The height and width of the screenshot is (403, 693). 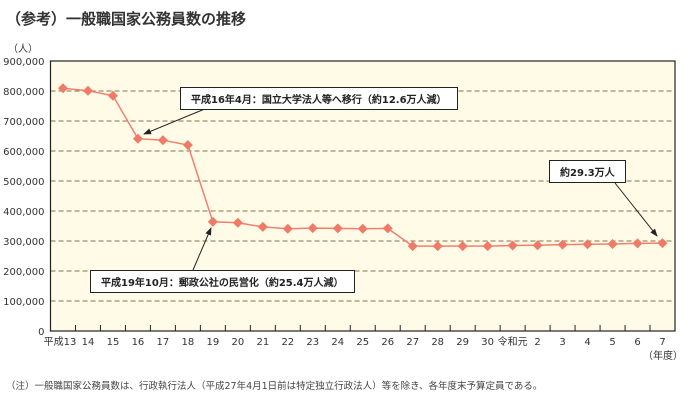 I want to click on chart-title: （参考）一般職国家公務員数の推移, so click(x=126, y=19).